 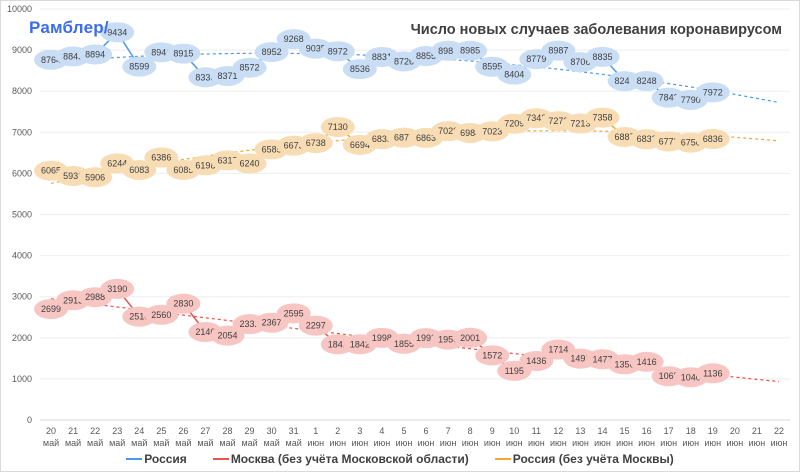 What do you see at coordinates (584, 459) in the screenshot?
I see `legend-item-russia-without-moscow: Россия (без учёта Москвы)` at bounding box center [584, 459].